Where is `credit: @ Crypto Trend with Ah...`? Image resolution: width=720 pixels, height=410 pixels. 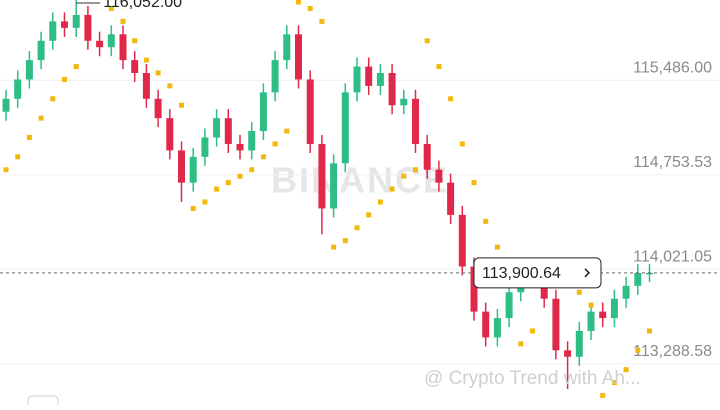 credit: @ Crypto Trend with Ah... is located at coordinates (532, 378).